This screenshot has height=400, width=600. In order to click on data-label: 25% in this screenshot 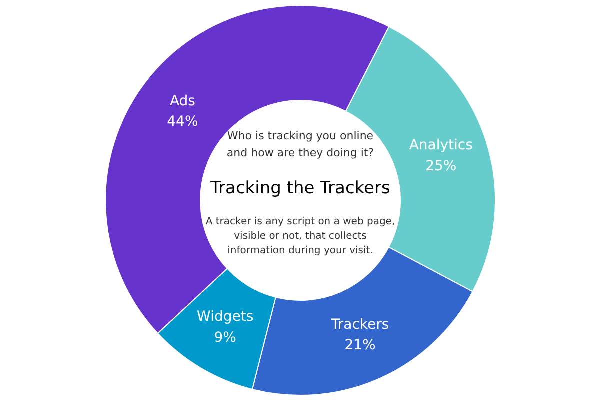, I will do `click(441, 166)`.